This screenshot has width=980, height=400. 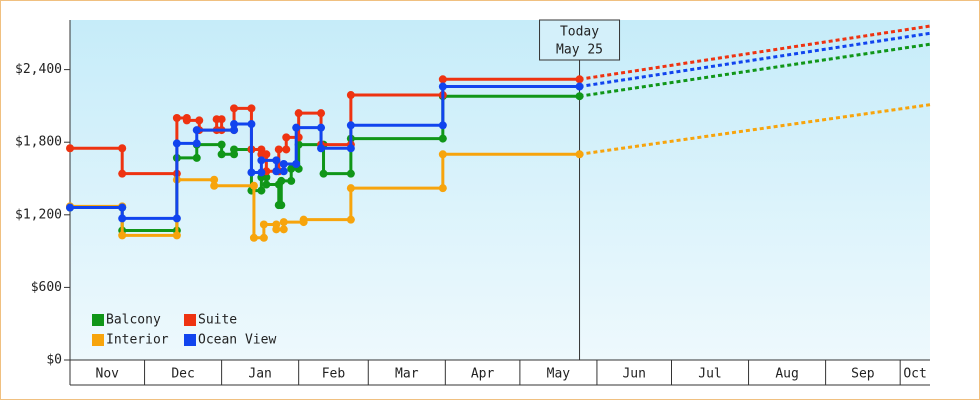 I want to click on x-tick-label: Jul, so click(x=709, y=374).